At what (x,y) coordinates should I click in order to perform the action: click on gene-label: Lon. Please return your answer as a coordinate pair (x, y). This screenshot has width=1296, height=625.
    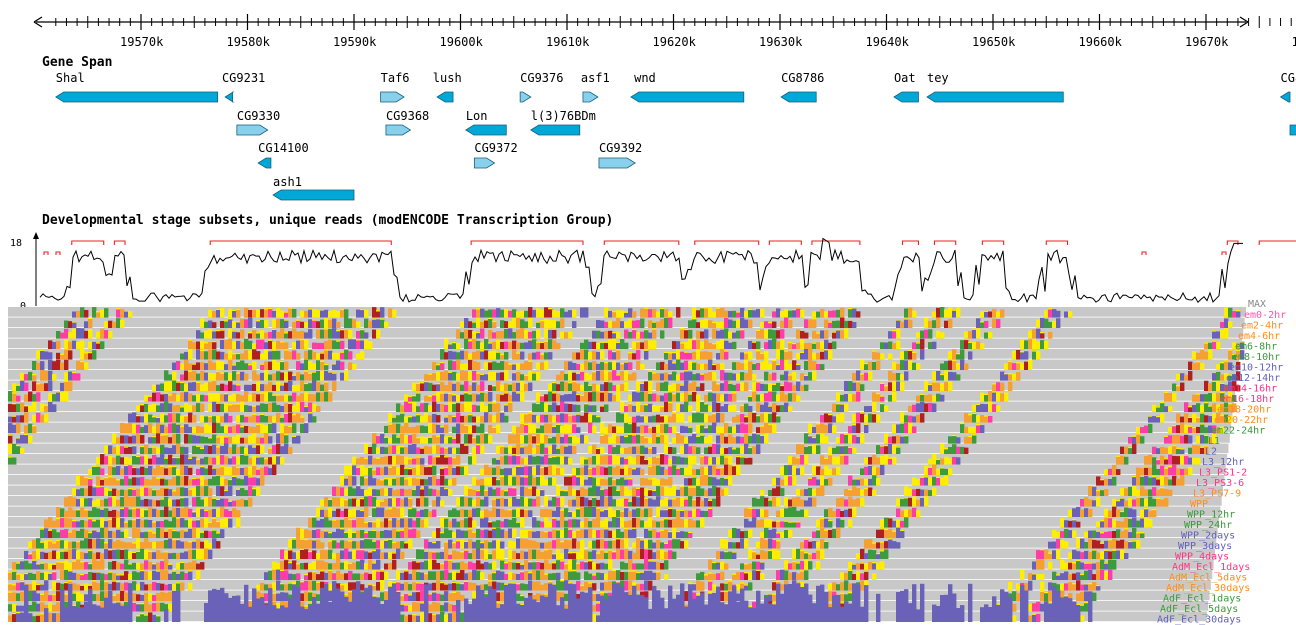
    Looking at the image, I should click on (477, 116).